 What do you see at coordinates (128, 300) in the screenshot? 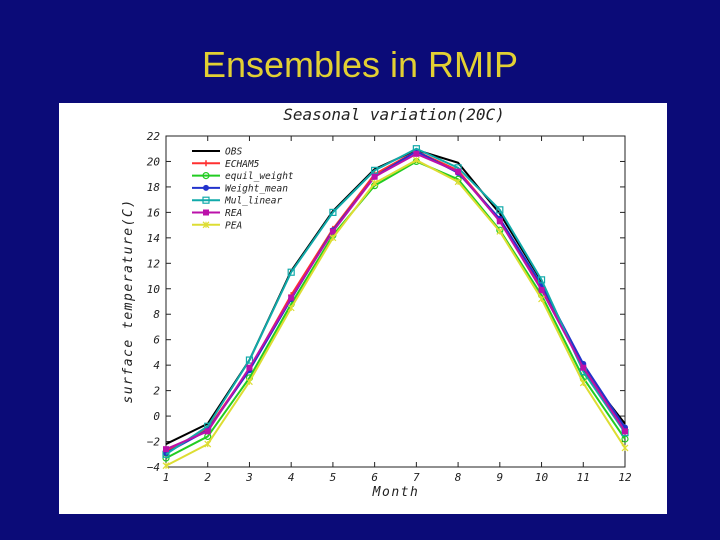
I see `y-axis-label: surface temperature(C)` at bounding box center [128, 300].